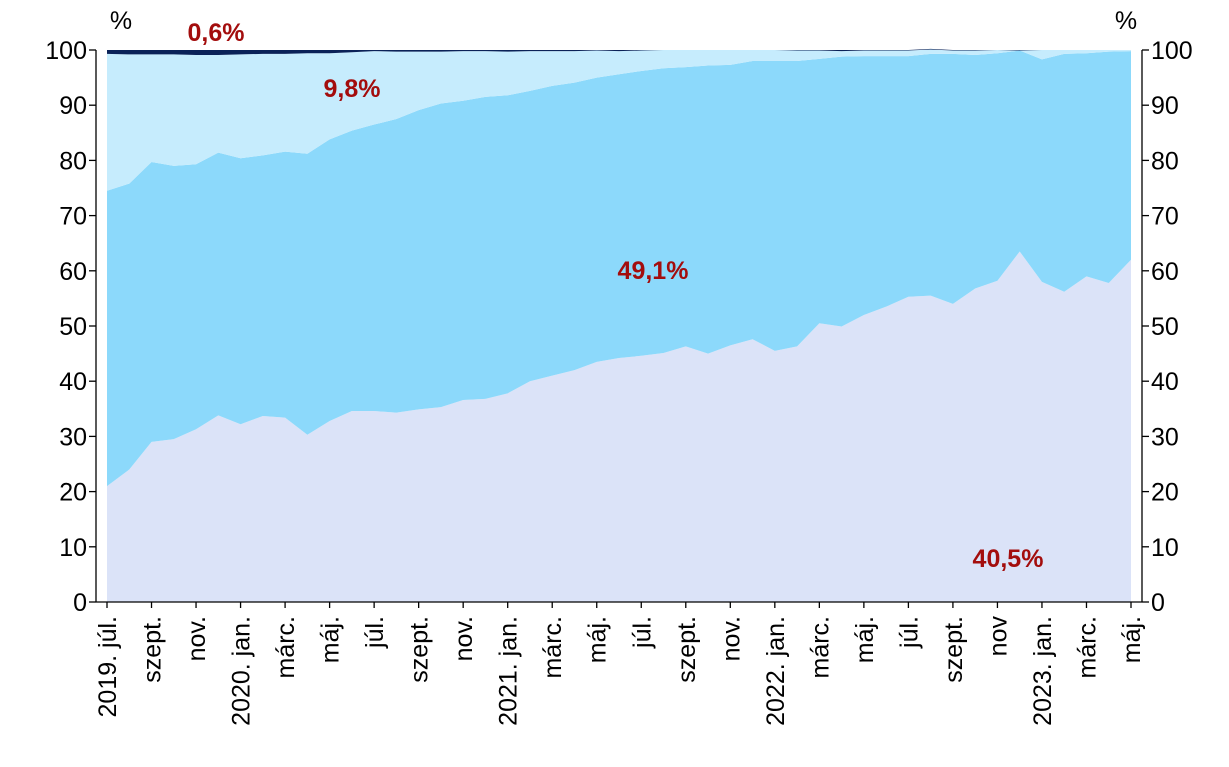 The width and height of the screenshot is (1229, 767). What do you see at coordinates (653, 271) in the screenshot?
I see `annotation-sky-blue-share: 49,1%` at bounding box center [653, 271].